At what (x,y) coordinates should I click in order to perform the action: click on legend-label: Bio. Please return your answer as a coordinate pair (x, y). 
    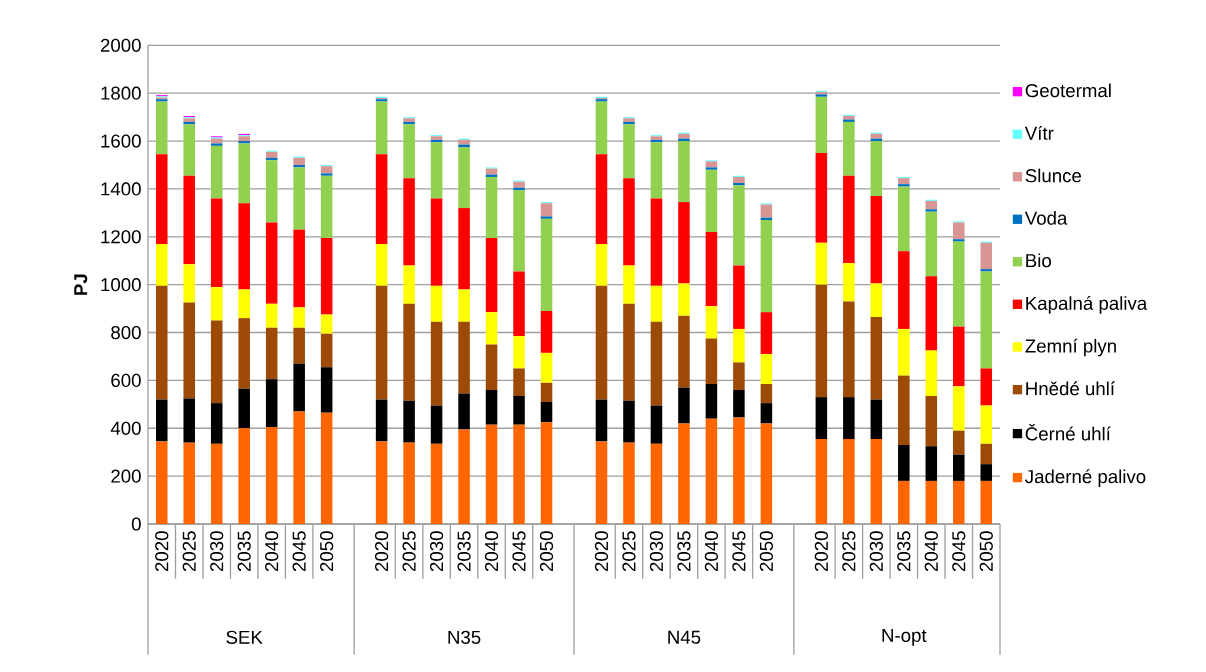
    Looking at the image, I should click on (1038, 260).